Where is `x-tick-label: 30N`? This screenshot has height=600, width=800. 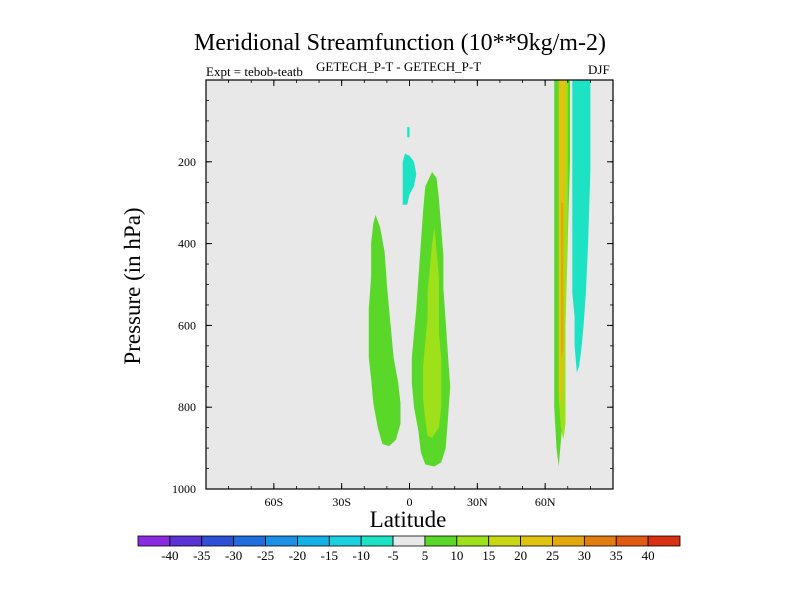
x-tick-label: 30N is located at coordinates (477, 502).